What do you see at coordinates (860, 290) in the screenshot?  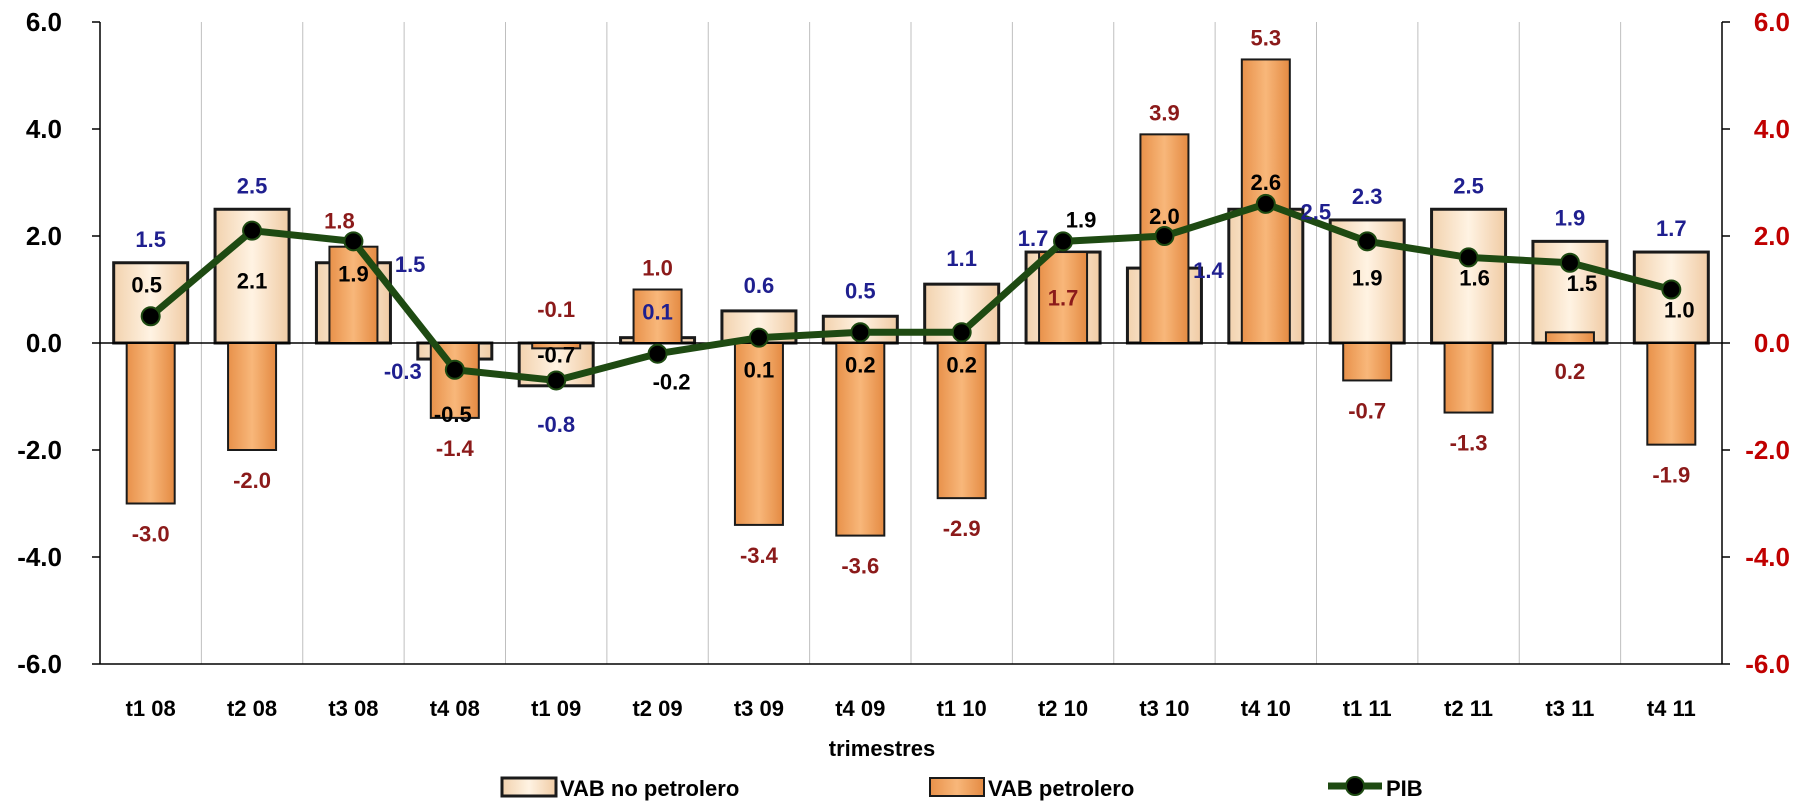 I see `label-vab-no-petrolero: 0.5` at bounding box center [860, 290].